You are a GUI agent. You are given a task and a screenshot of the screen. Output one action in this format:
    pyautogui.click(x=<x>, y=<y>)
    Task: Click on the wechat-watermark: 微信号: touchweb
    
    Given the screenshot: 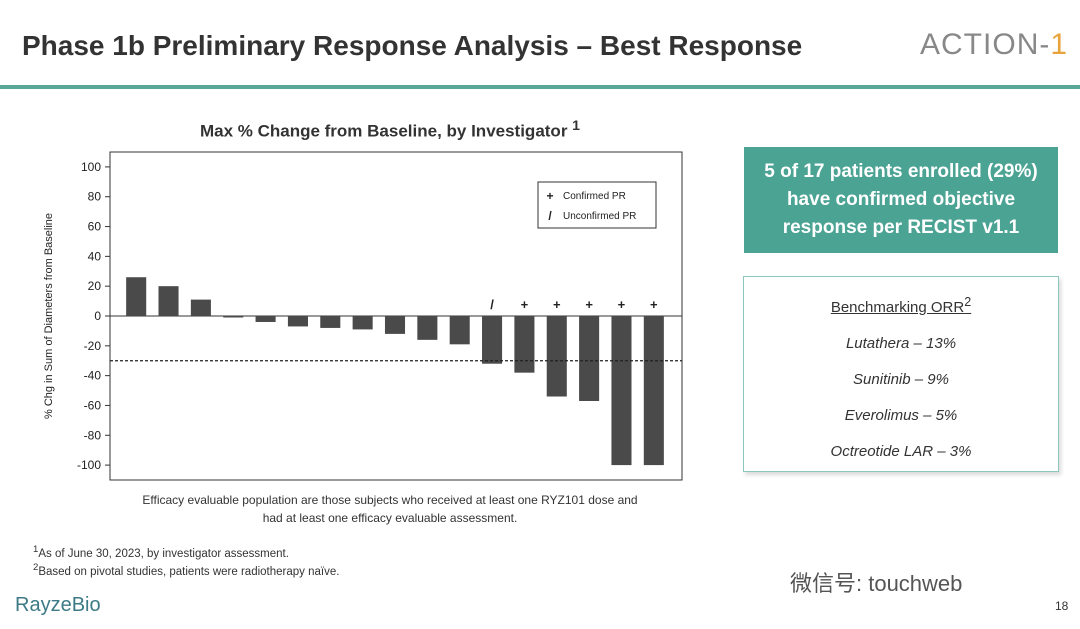 What is the action you would take?
    pyautogui.click(x=876, y=583)
    